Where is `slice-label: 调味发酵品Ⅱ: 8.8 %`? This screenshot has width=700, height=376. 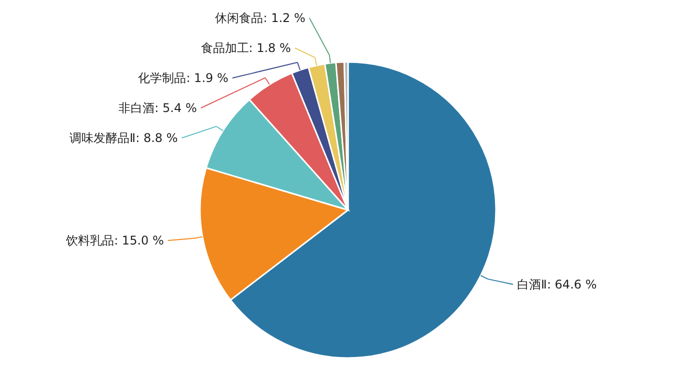
slice-label: 调味发酵品Ⅱ: 8.8 % is located at coordinates (124, 138).